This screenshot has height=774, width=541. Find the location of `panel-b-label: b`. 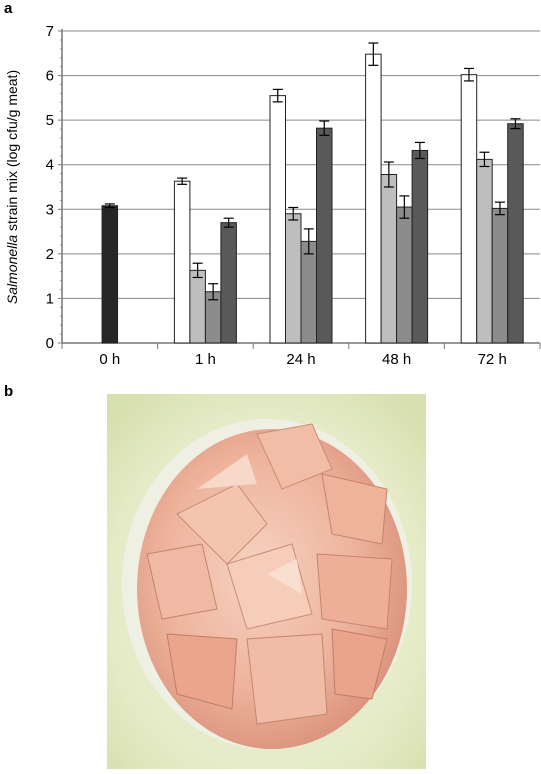

panel-b-label: b is located at coordinates (9, 391).